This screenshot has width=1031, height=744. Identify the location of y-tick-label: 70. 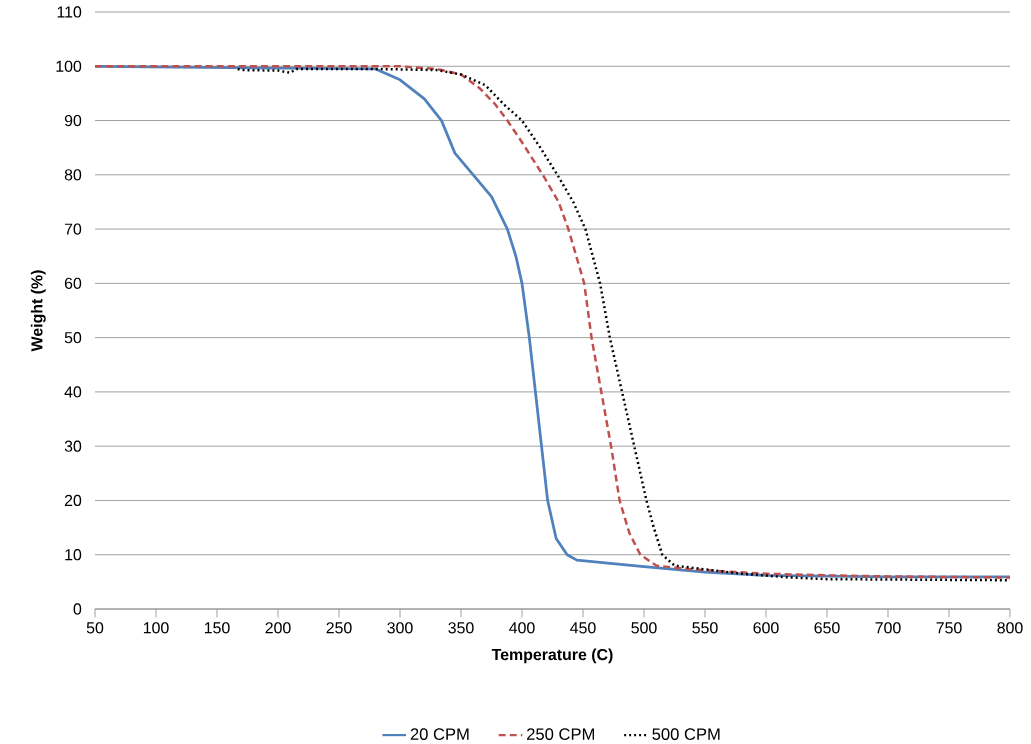
(73, 229).